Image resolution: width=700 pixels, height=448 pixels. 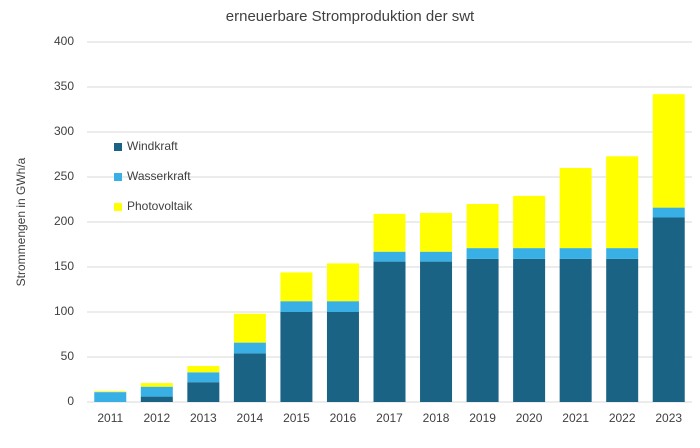 I want to click on y-tick-label: 350, so click(x=64, y=86).